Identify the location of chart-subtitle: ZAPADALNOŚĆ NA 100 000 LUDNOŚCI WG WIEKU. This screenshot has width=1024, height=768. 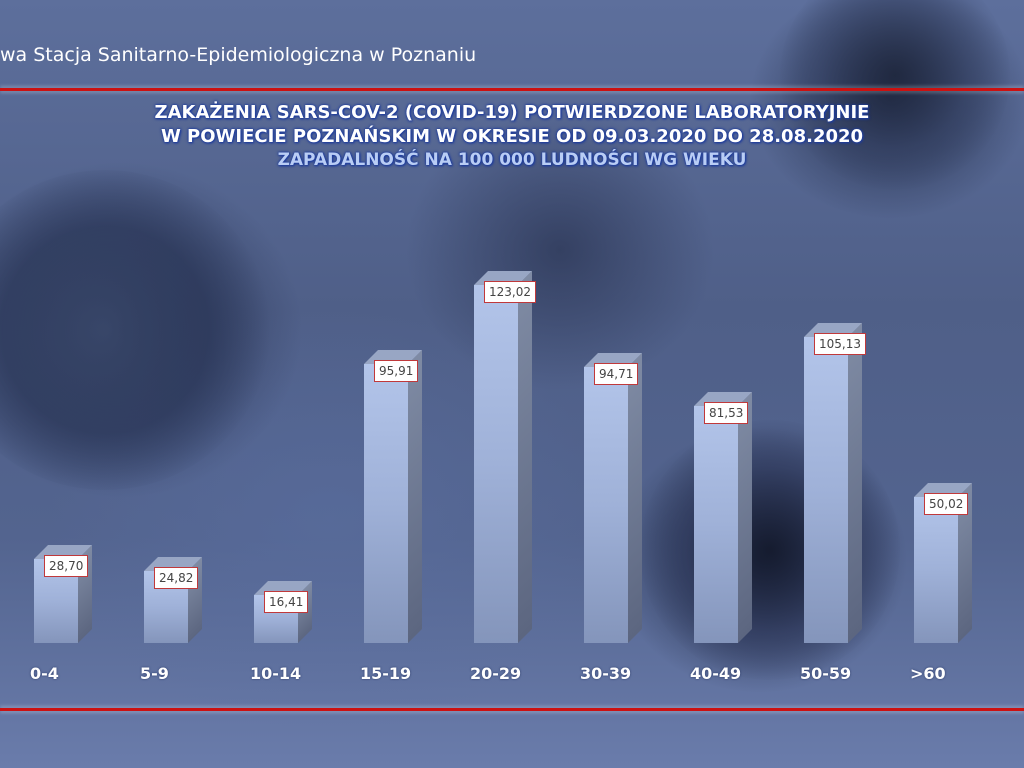
(512, 160).